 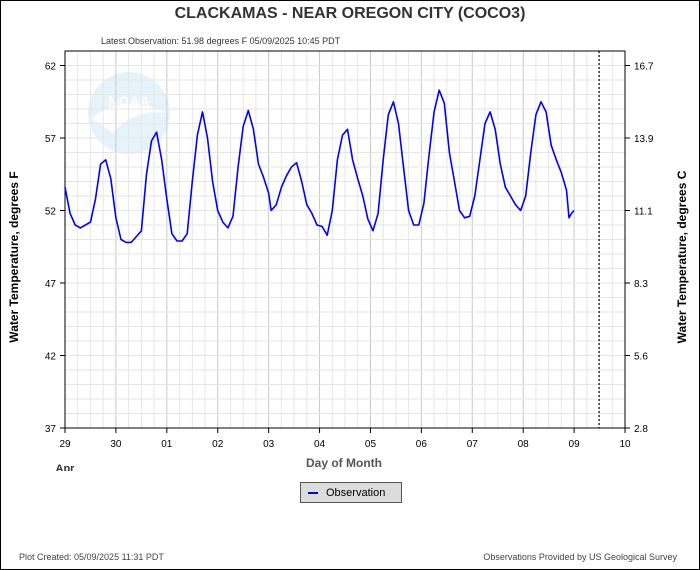 What do you see at coordinates (218, 444) in the screenshot?
I see `x-tick-label: 02` at bounding box center [218, 444].